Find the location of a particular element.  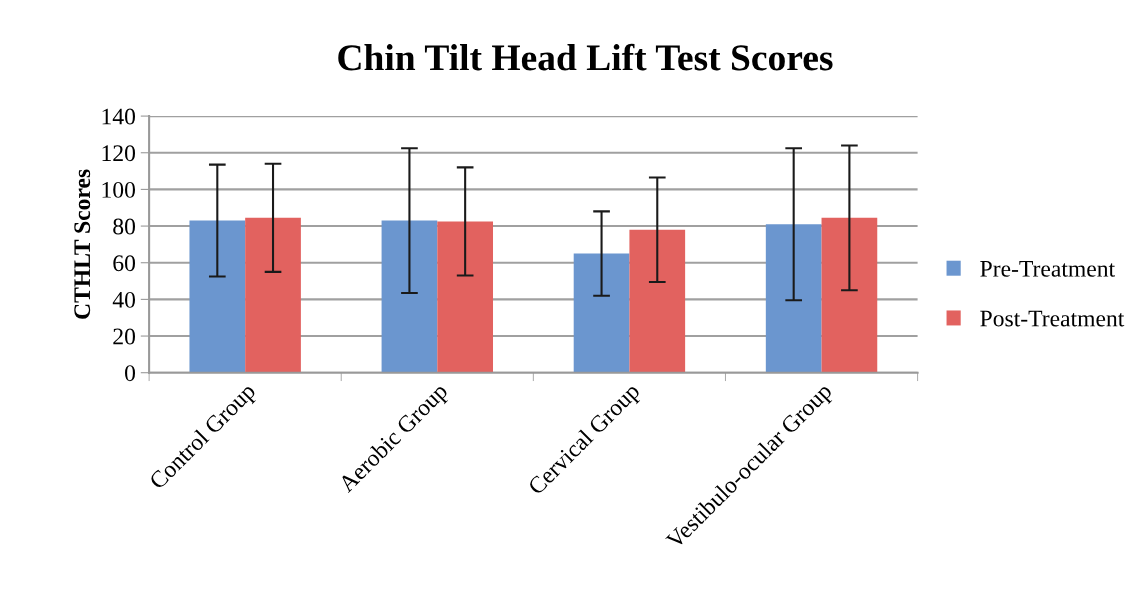

y-tick-label: 0 is located at coordinates (130, 373).